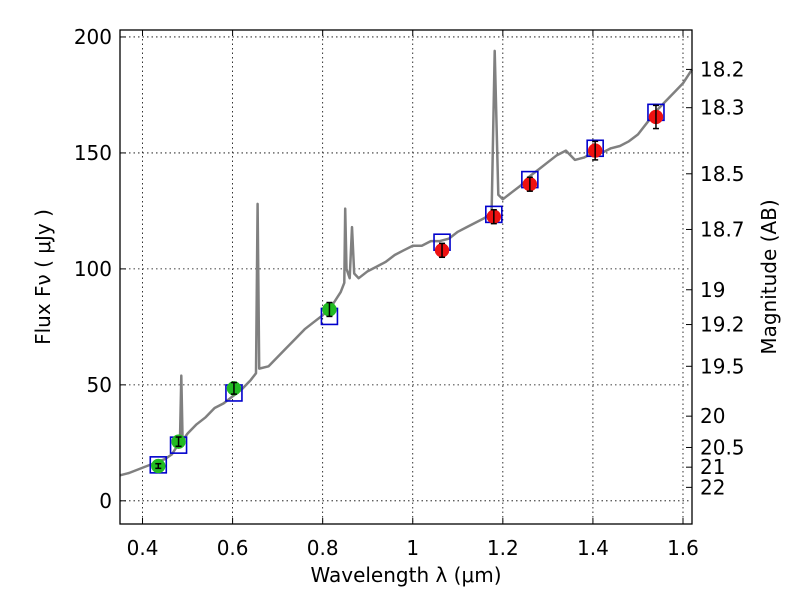 The width and height of the screenshot is (800, 600). What do you see at coordinates (769, 276) in the screenshot?
I see `y-right-axis-title: Magnitude (AB)` at bounding box center [769, 276].